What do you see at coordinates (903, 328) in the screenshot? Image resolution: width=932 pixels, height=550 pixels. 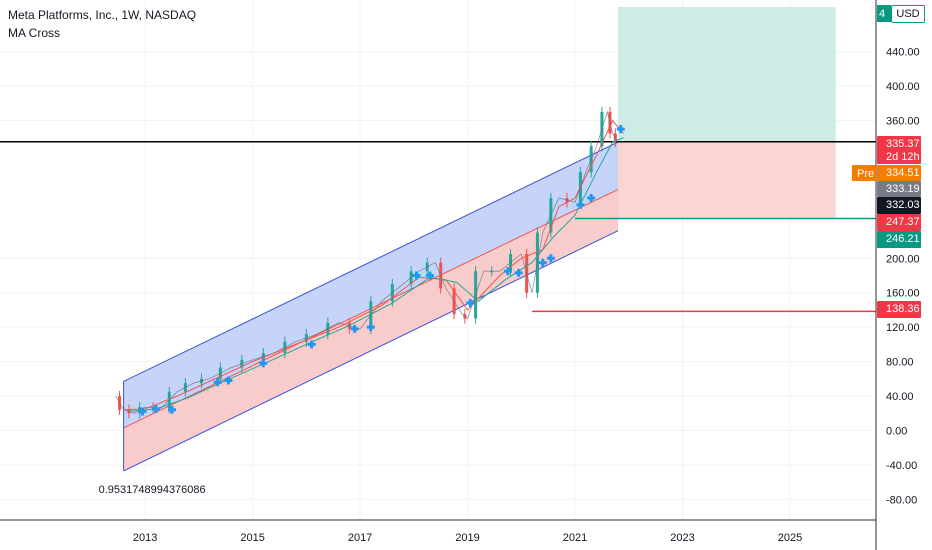 I see `y-tick-label: 120.00` at bounding box center [903, 328].